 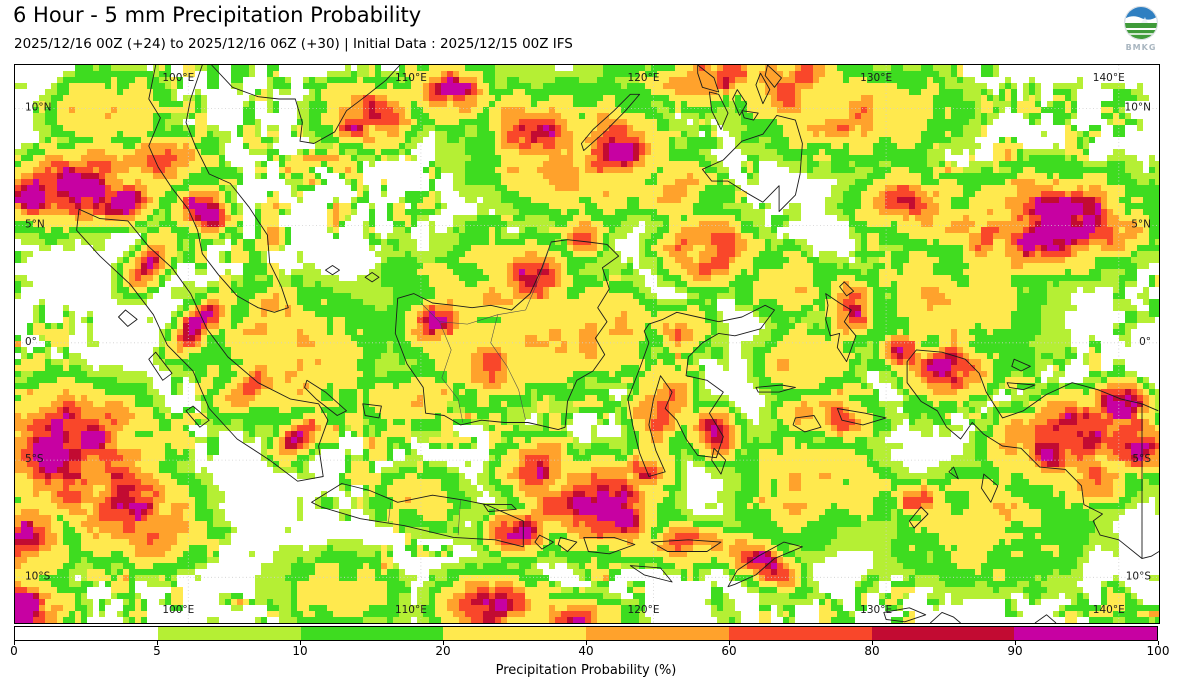 I want to click on bmkg-logo: BMKG, so click(x=1141, y=29).